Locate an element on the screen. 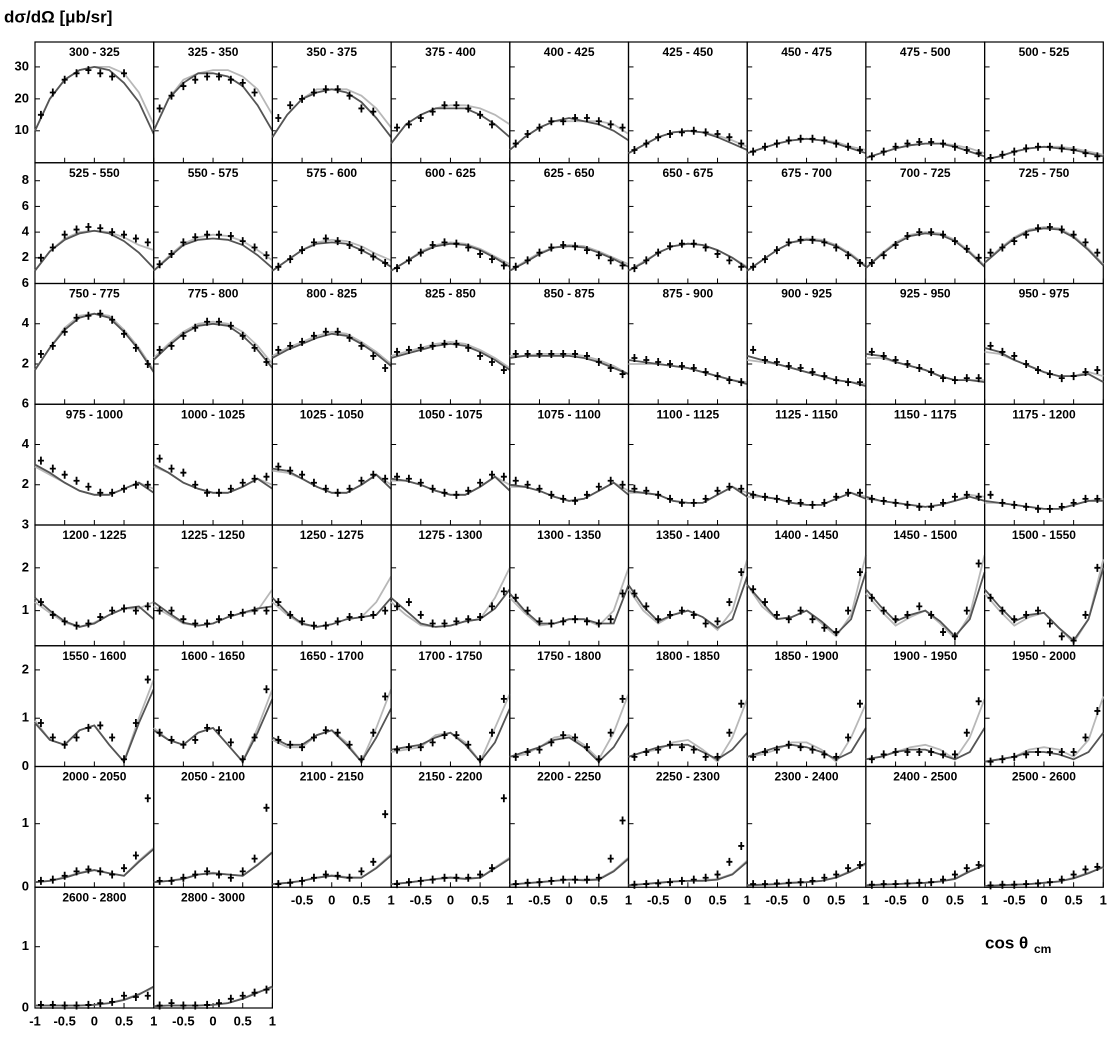  x-tick-label: 1 is located at coordinates (865, 900).